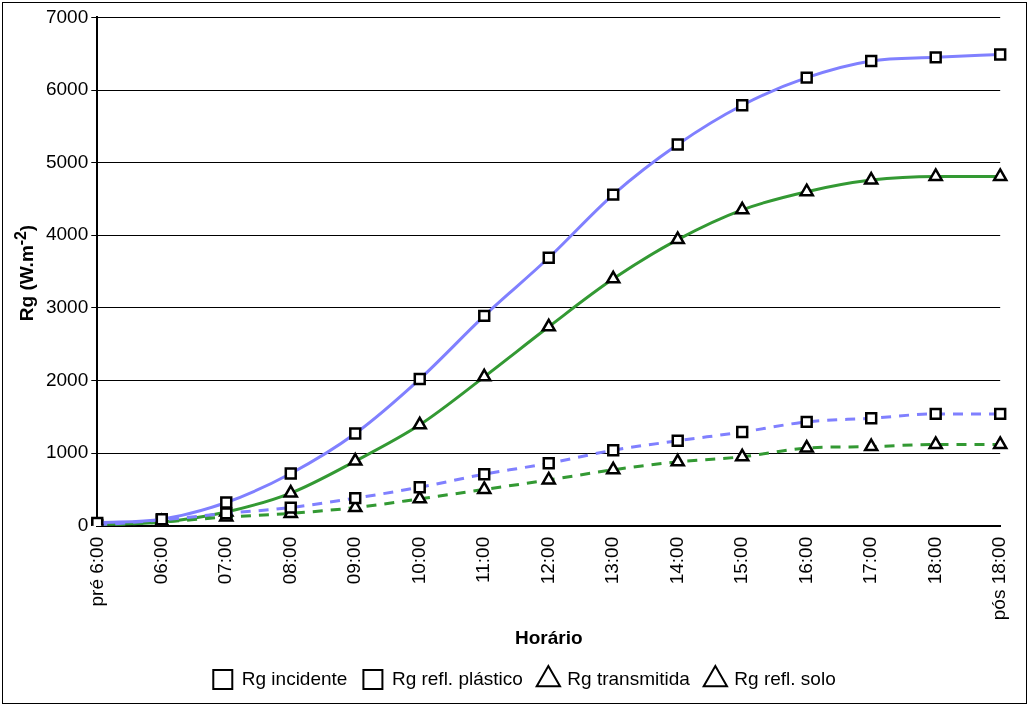 Image resolution: width=1029 pixels, height=706 pixels. Describe the element at coordinates (67, 16) in the screenshot. I see `y-tick-label: 7000` at that location.